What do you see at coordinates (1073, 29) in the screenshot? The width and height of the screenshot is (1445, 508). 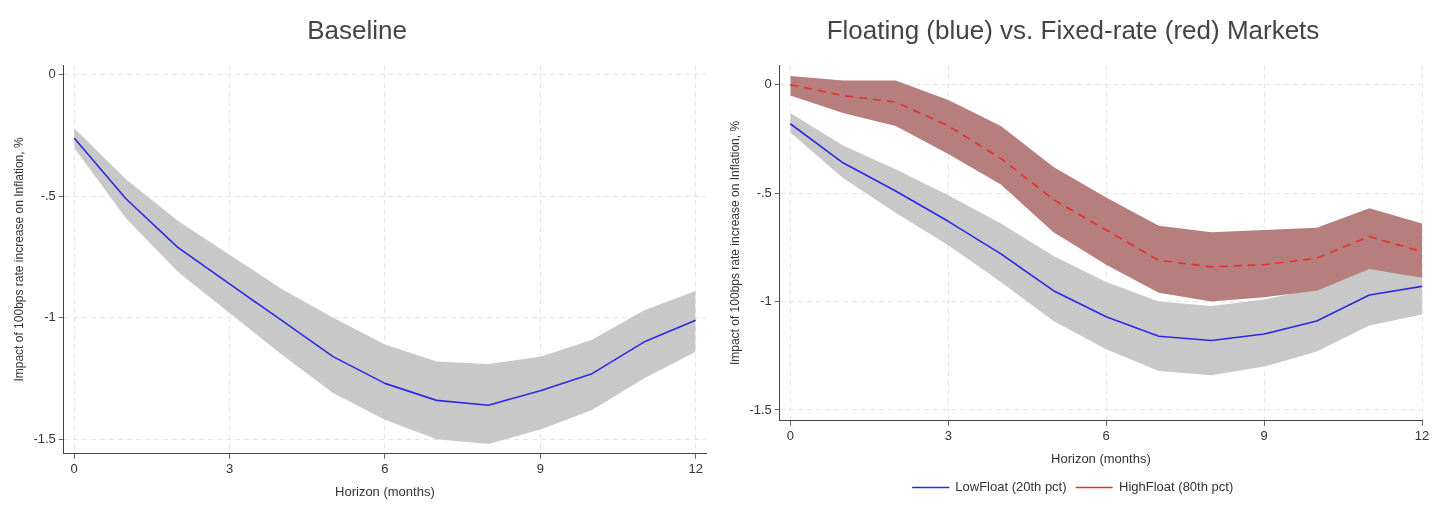 I see `chart-title: Floating (blue) vs. Fixed-rate (red) Markets` at bounding box center [1073, 29].